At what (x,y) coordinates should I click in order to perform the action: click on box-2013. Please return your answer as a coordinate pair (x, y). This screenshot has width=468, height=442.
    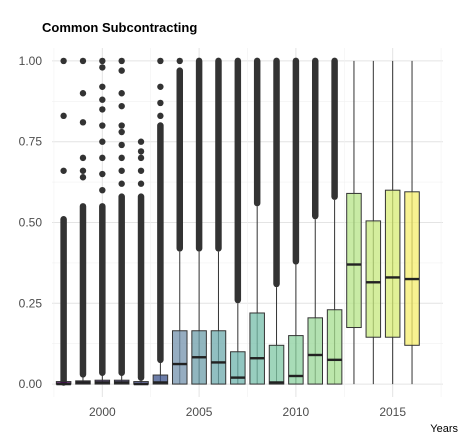
    Looking at the image, I should click on (354, 222).